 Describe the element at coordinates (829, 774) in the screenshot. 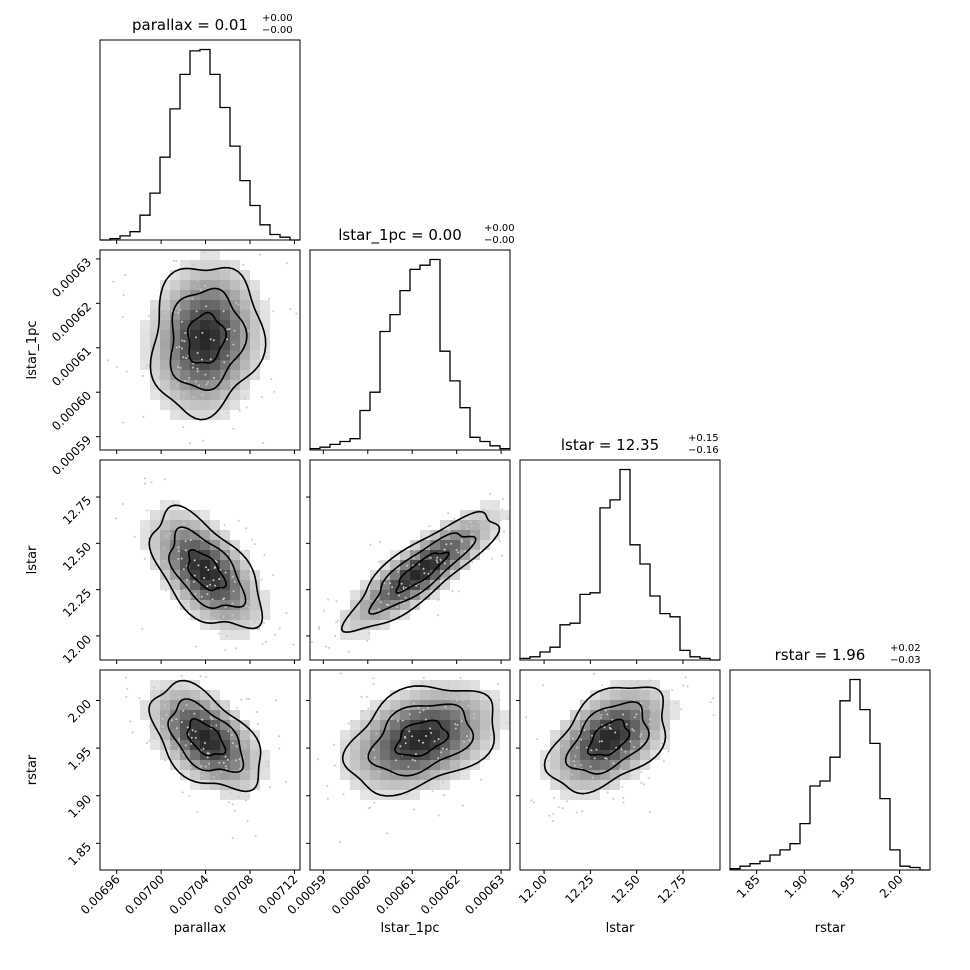

I see `histogram-rstar` at that location.